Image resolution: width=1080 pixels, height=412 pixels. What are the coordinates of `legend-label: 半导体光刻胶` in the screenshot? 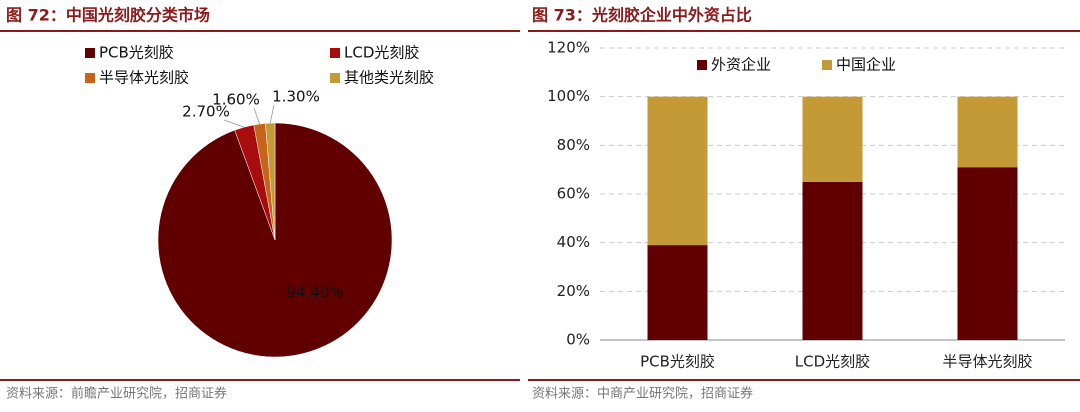 It's located at (144, 78).